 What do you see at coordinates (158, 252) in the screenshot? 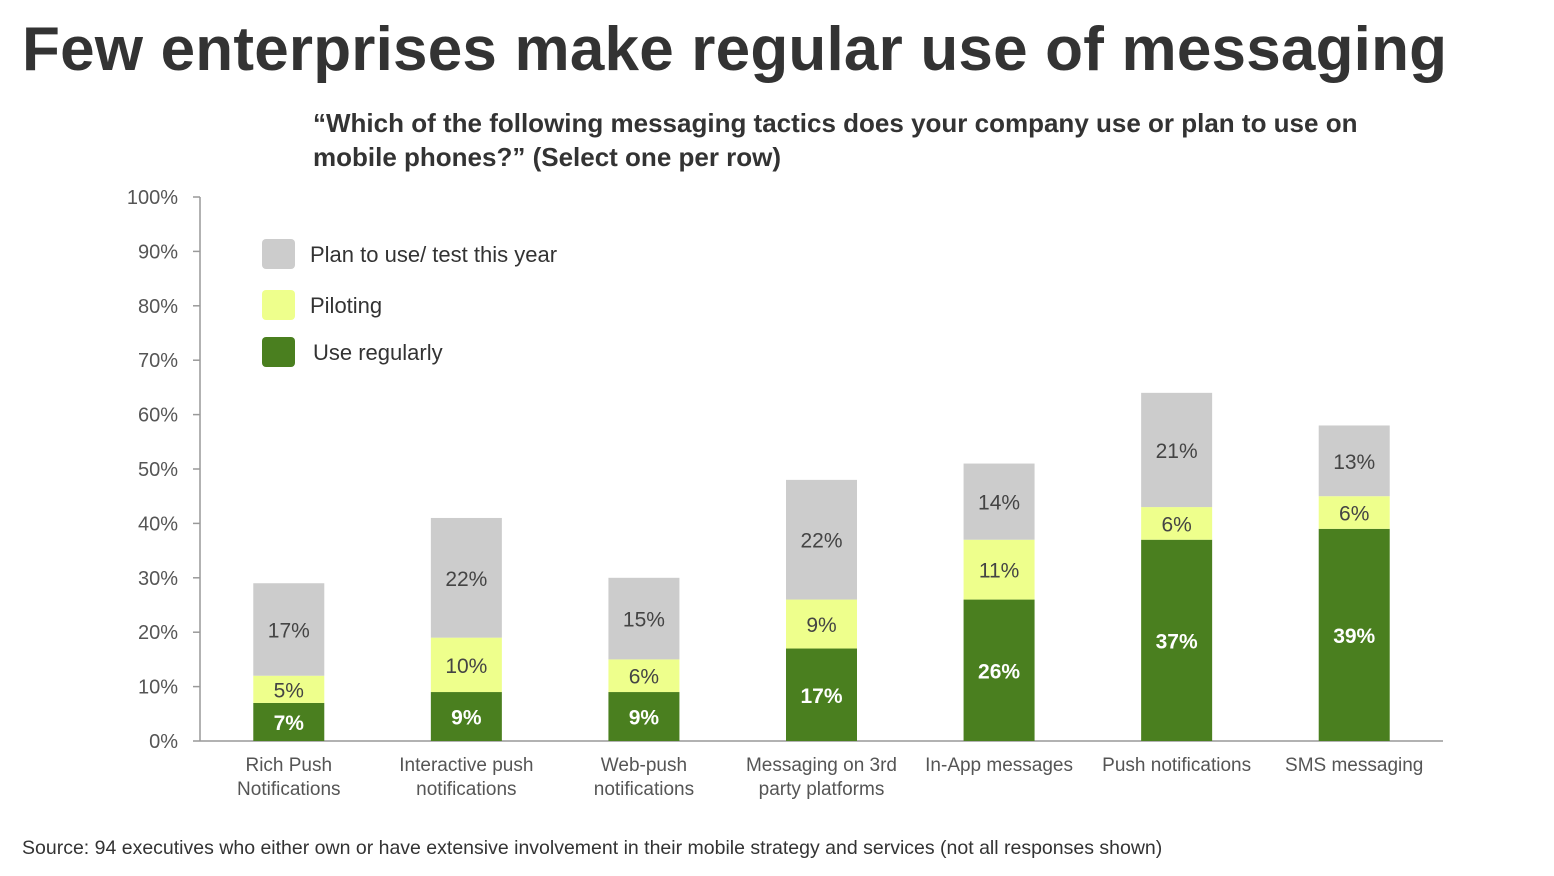
I see `y-tick-label: 90%` at bounding box center [158, 252].